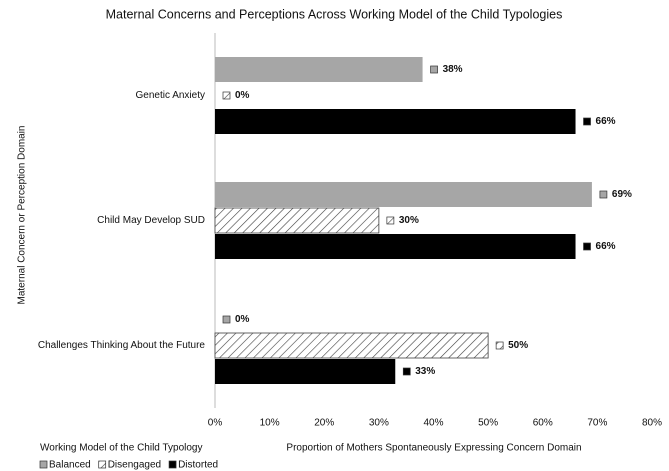  I want to click on legend-label: Disengaged, so click(134, 465).